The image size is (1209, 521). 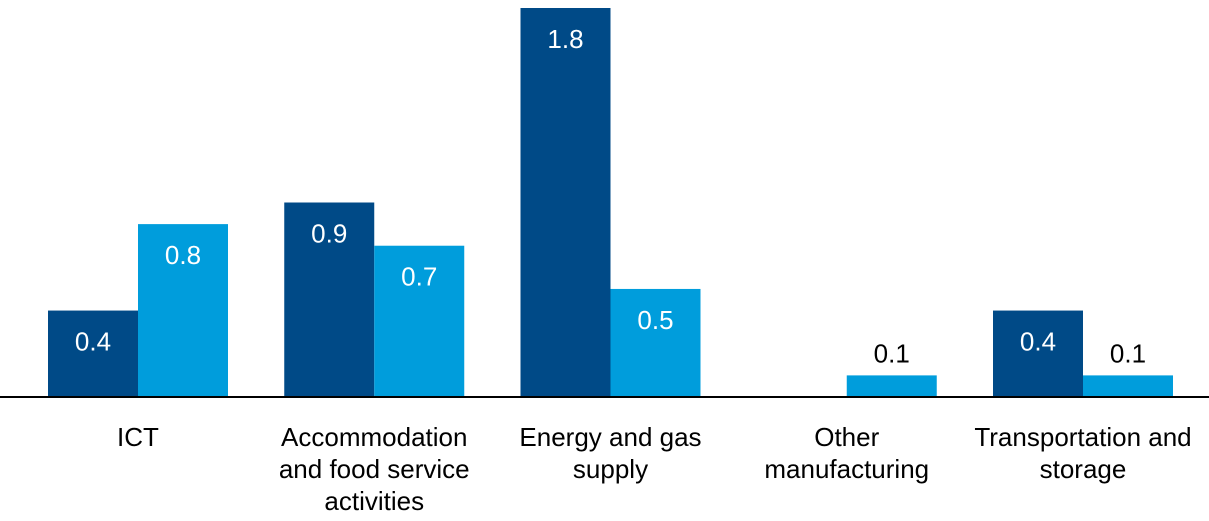 I want to click on value-label: 0.9, so click(x=329, y=233).